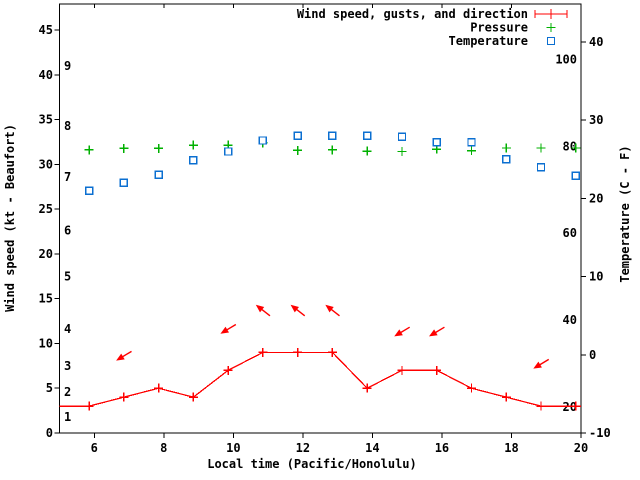 This screenshot has width=640, height=480. Describe the element at coordinates (67, 177) in the screenshot. I see `beaufort-scale-label: 7` at that location.